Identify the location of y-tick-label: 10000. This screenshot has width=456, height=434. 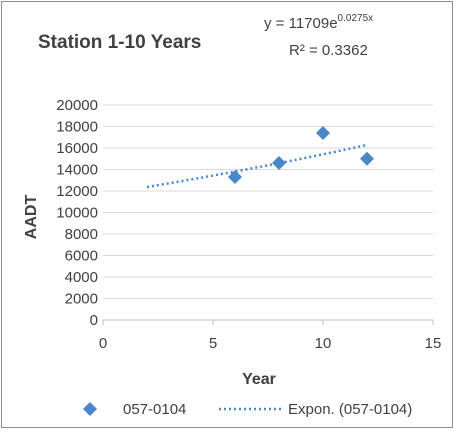
(77, 213).